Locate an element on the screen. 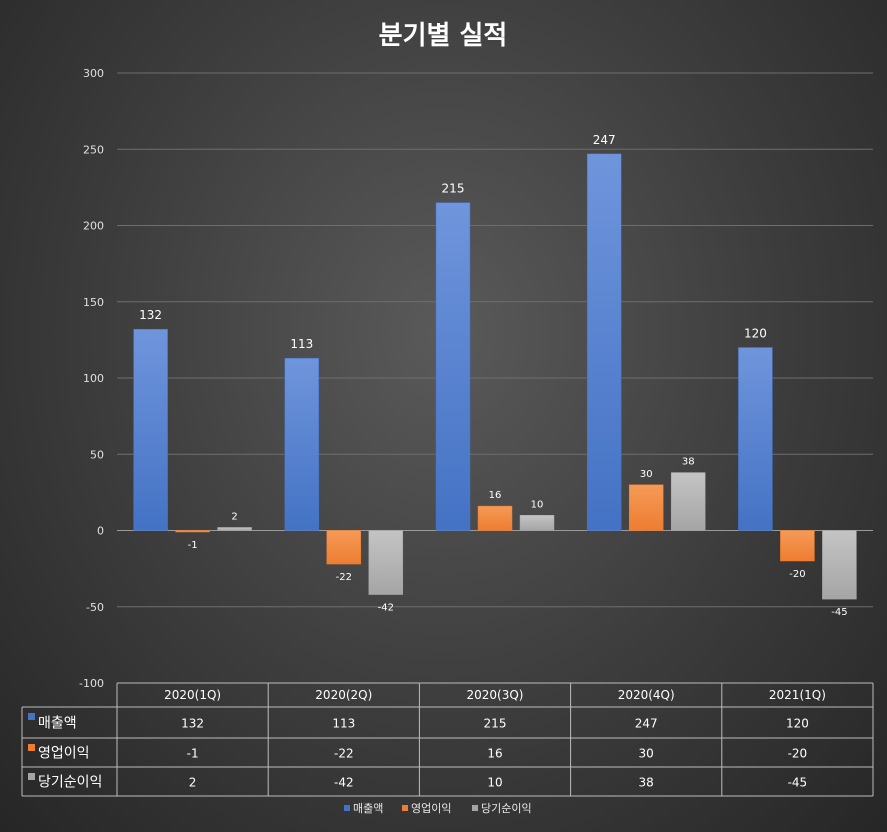 The width and height of the screenshot is (887, 832). legend-label: 영업이익 is located at coordinates (431, 808).